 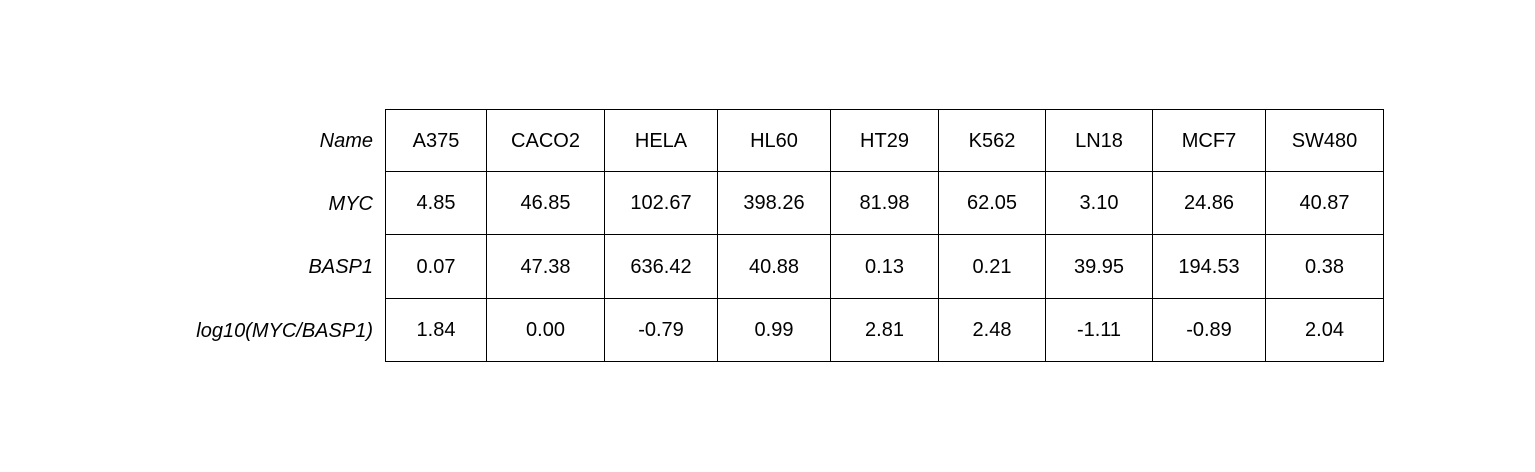 I want to click on row-label: MYC, so click(x=350, y=203).